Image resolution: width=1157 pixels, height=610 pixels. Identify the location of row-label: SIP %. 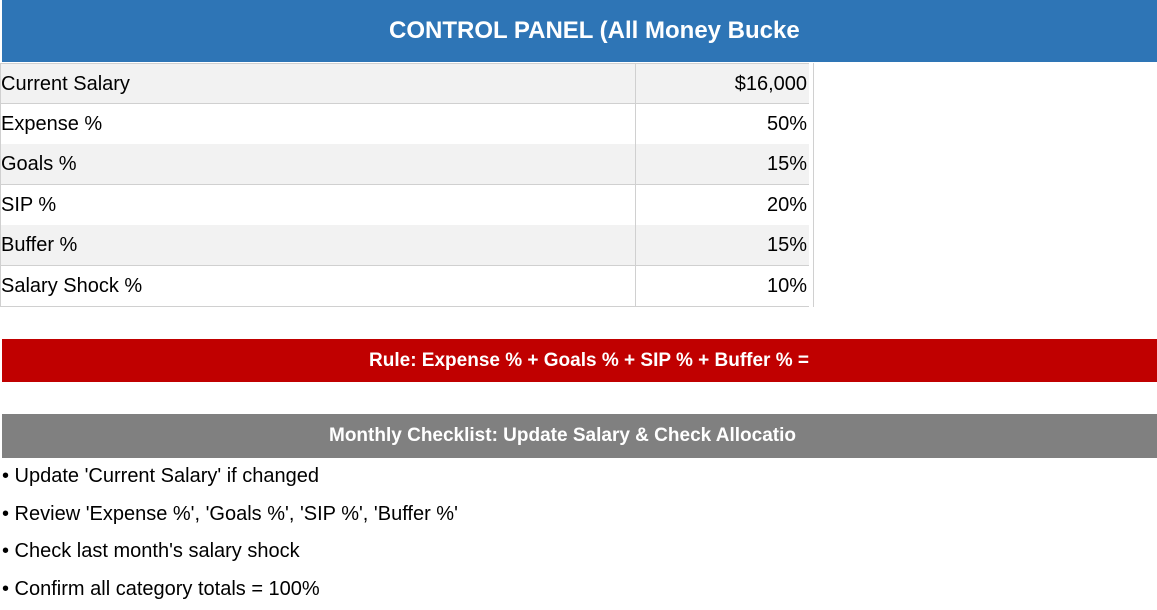
(318, 204).